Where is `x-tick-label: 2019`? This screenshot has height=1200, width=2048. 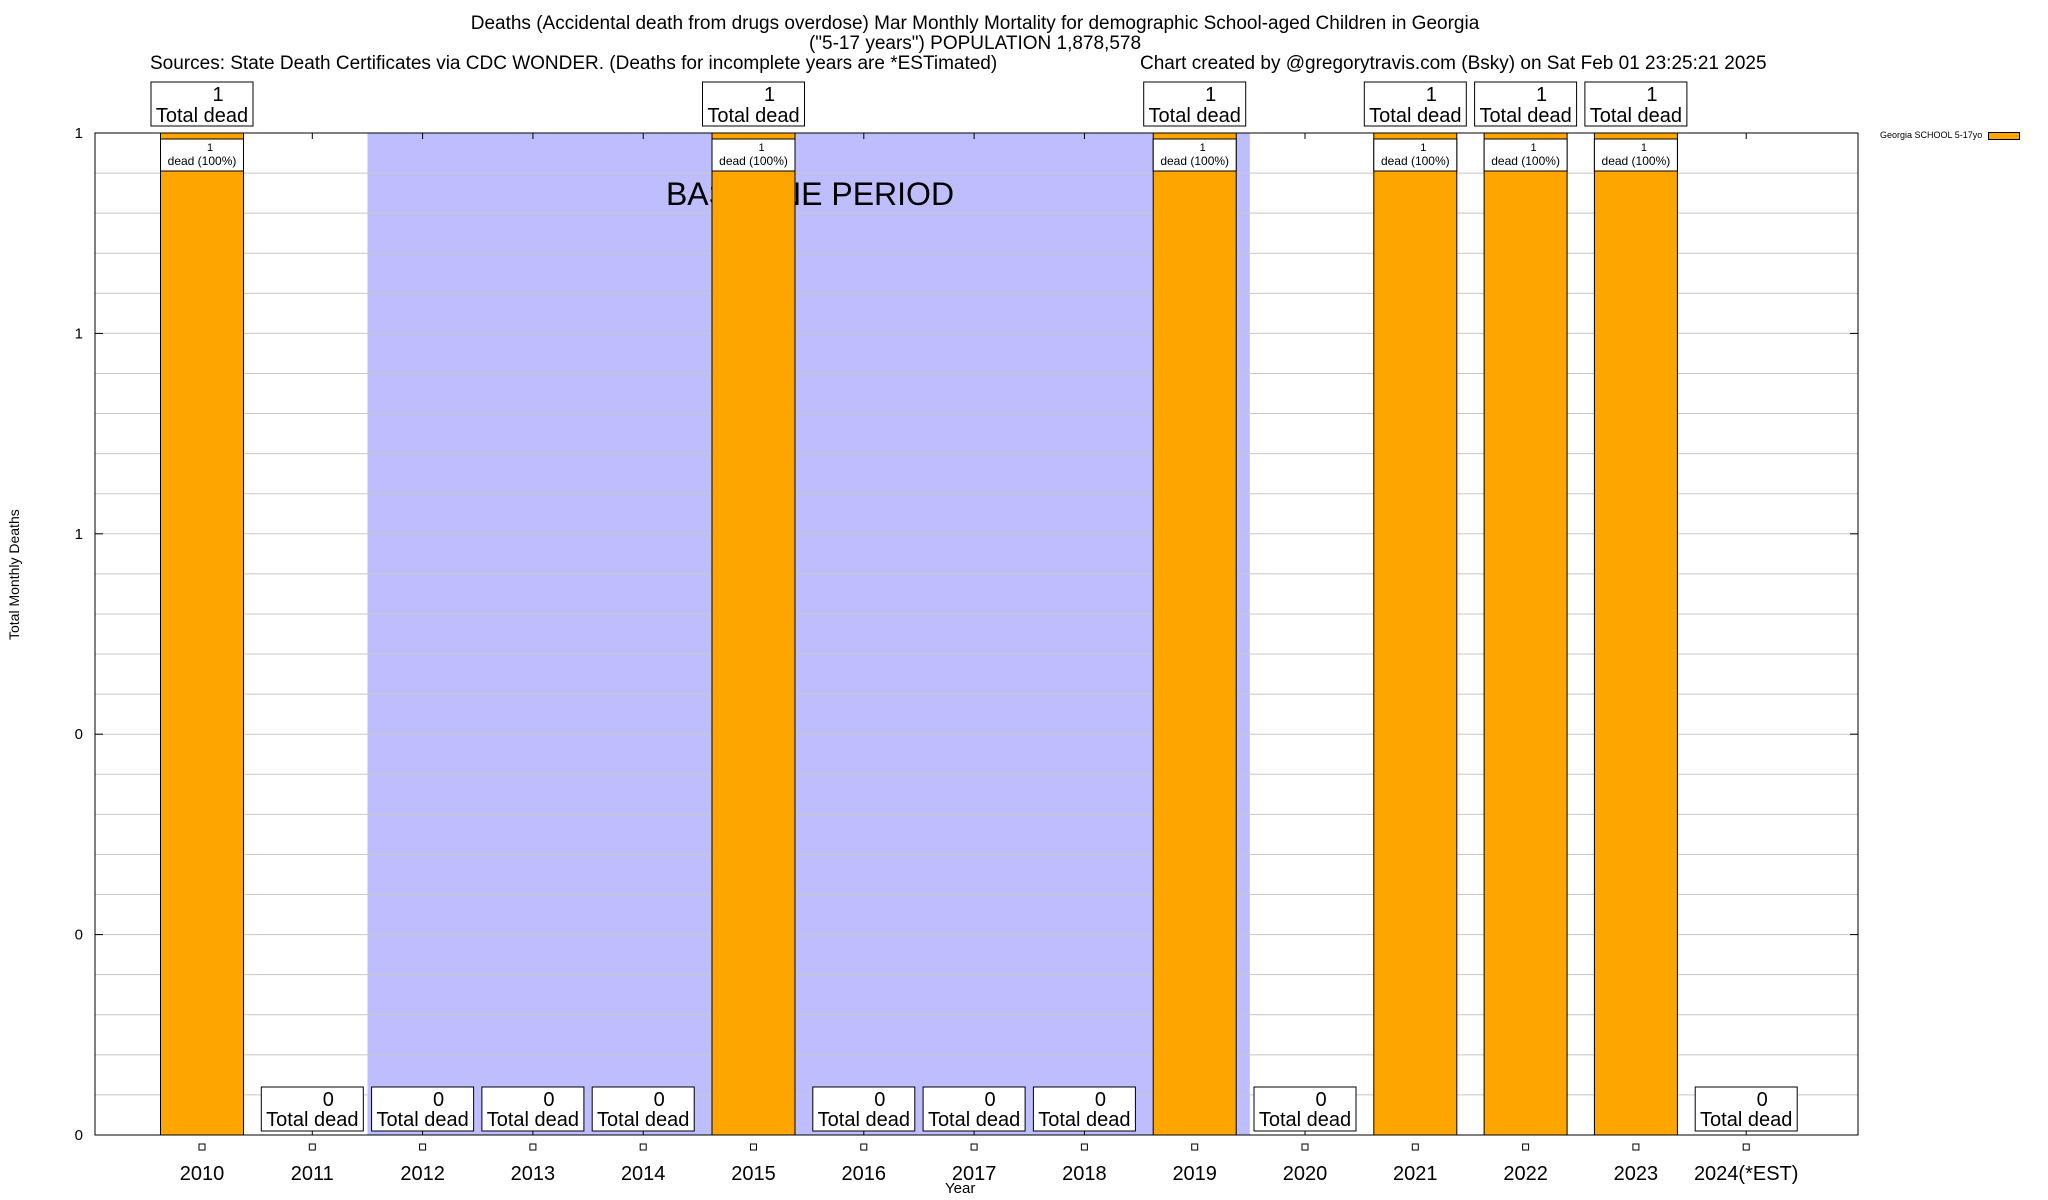
x-tick-label: 2019 is located at coordinates (1194, 1174).